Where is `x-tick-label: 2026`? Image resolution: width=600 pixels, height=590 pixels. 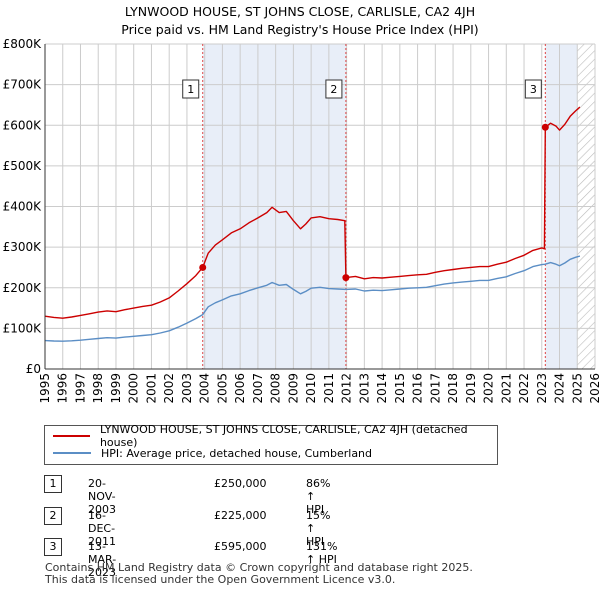 x-tick-label: 2026 is located at coordinates (594, 388).